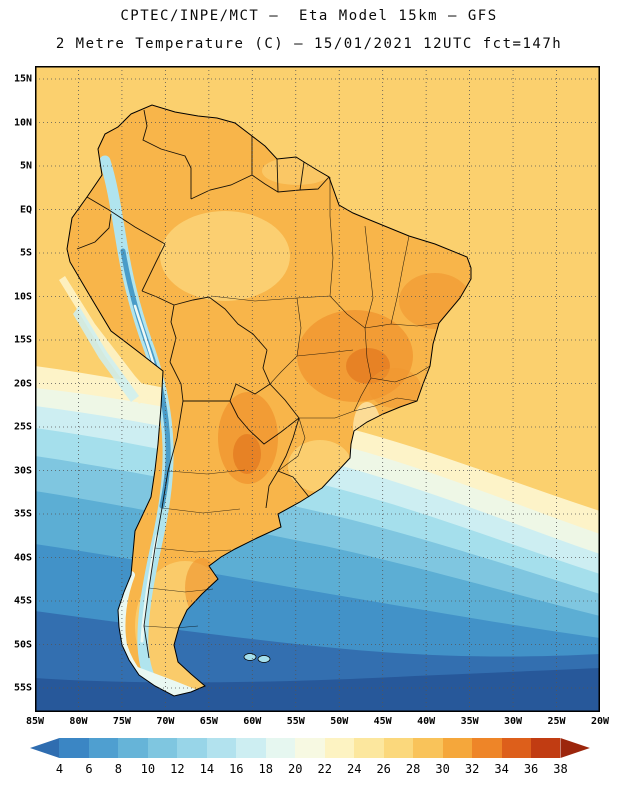  I want to click on colorbar-tick: 32, so click(472, 769).